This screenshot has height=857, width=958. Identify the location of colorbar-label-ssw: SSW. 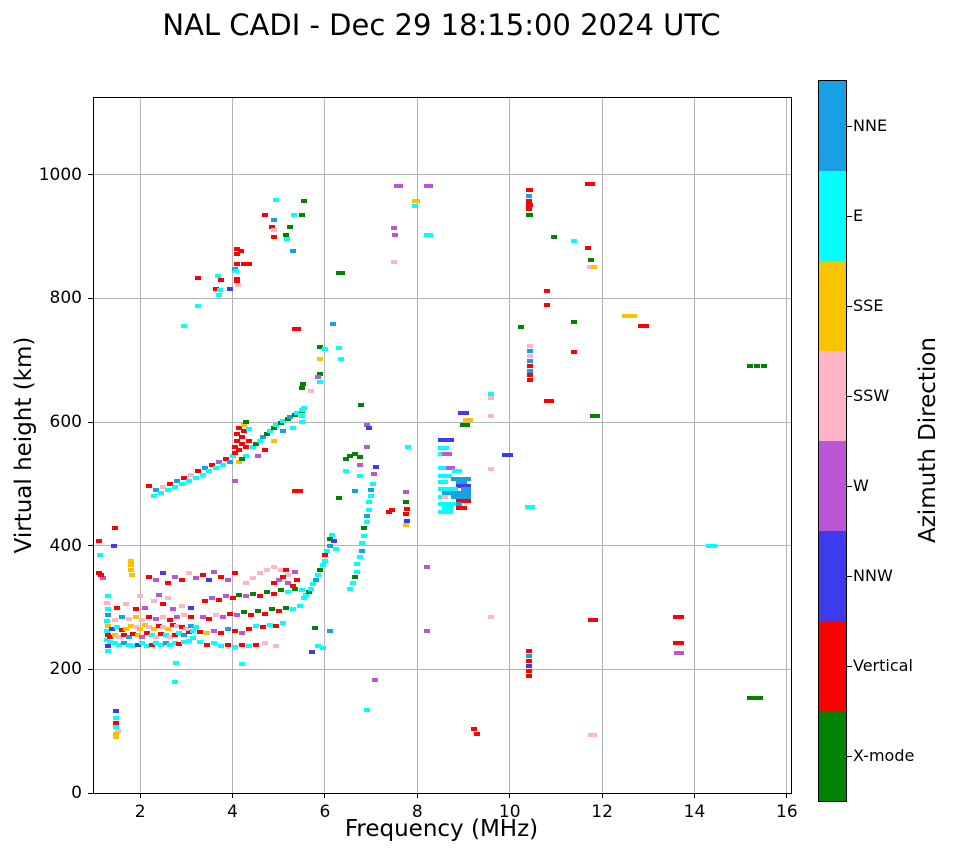
(871, 395).